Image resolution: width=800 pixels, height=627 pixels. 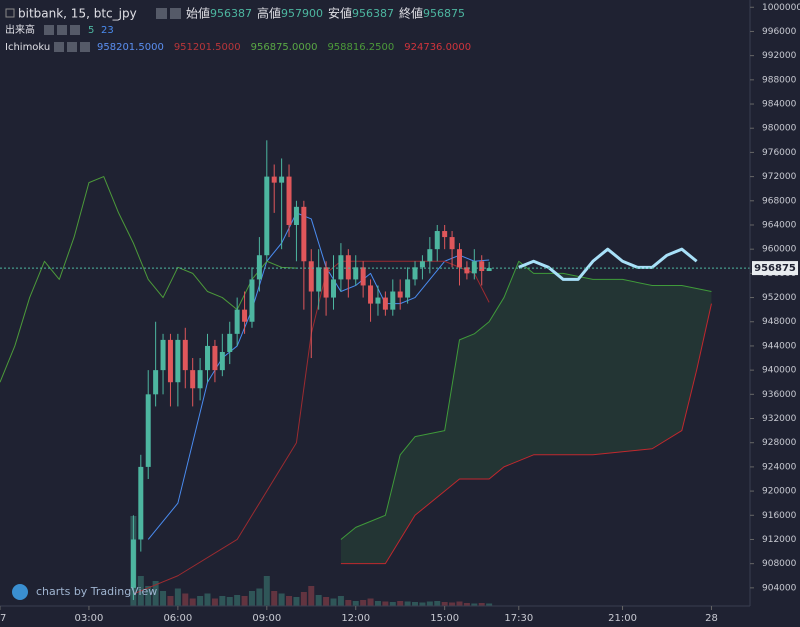 What do you see at coordinates (779, 225) in the screenshot?
I see `y-tick-label: 964000` at bounding box center [779, 225].